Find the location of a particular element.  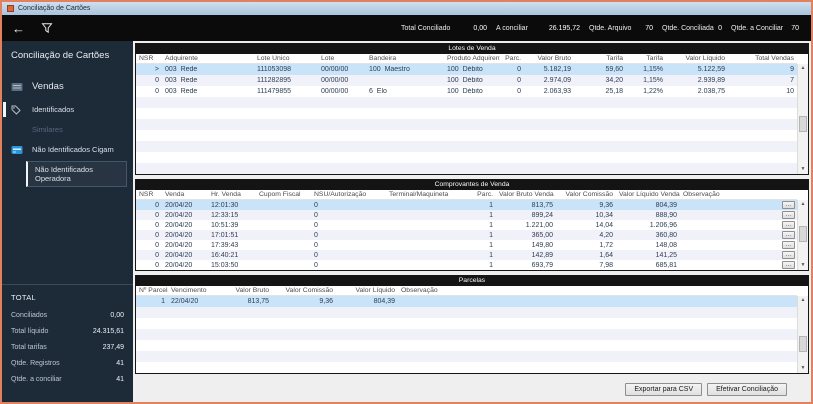

column-header: Terminal/Maquineta is located at coordinates (419, 194).